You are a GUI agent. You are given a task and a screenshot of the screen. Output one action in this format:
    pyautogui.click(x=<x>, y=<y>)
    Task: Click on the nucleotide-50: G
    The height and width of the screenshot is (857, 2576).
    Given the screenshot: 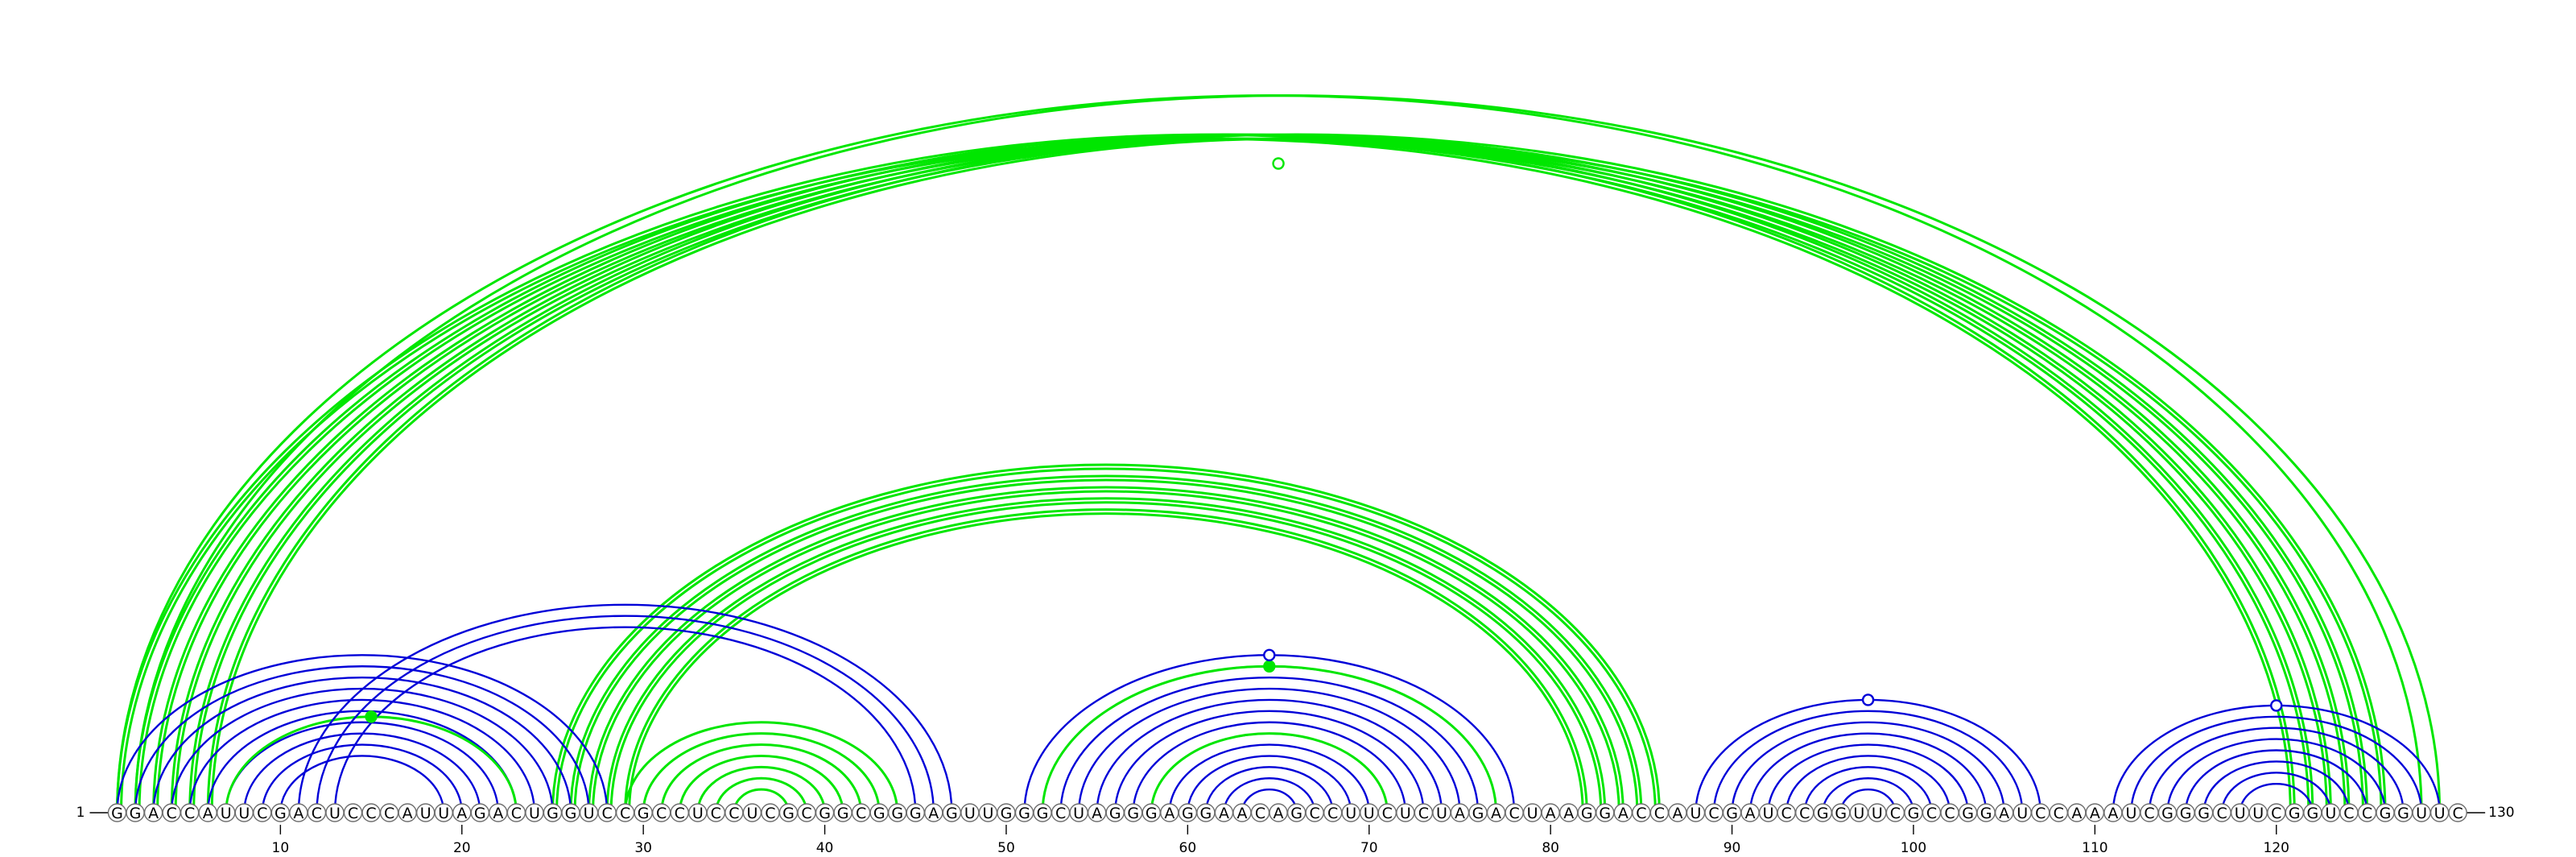 What is the action you would take?
    pyautogui.click(x=1007, y=812)
    